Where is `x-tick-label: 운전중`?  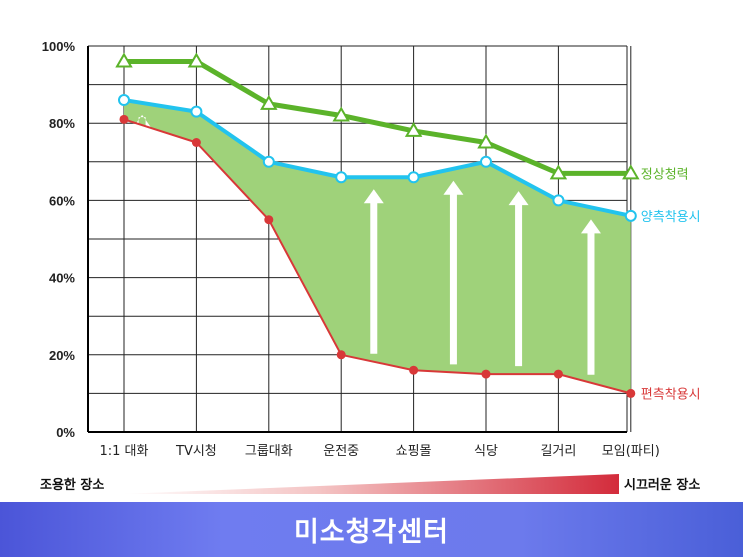
x-tick-label: 운전중 is located at coordinates (341, 451).